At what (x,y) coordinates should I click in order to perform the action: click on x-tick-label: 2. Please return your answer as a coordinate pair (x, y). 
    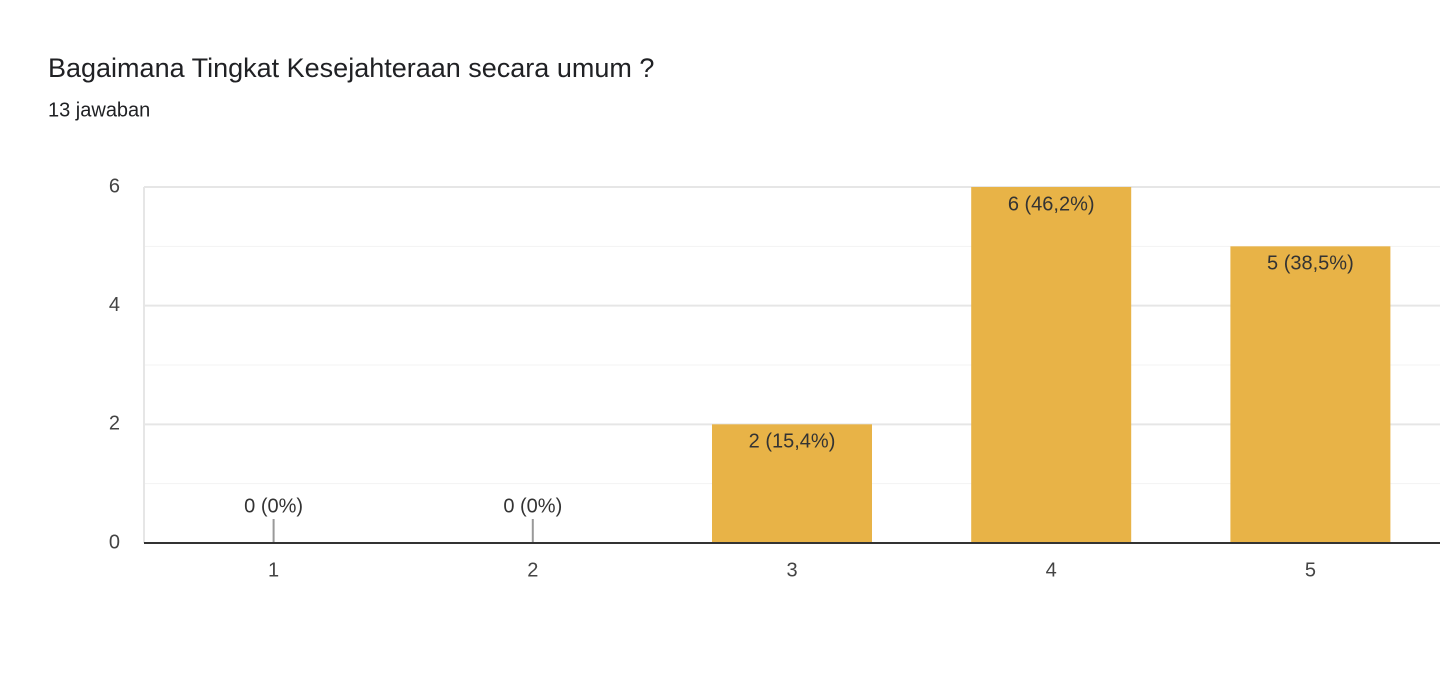
    Looking at the image, I should click on (532, 570).